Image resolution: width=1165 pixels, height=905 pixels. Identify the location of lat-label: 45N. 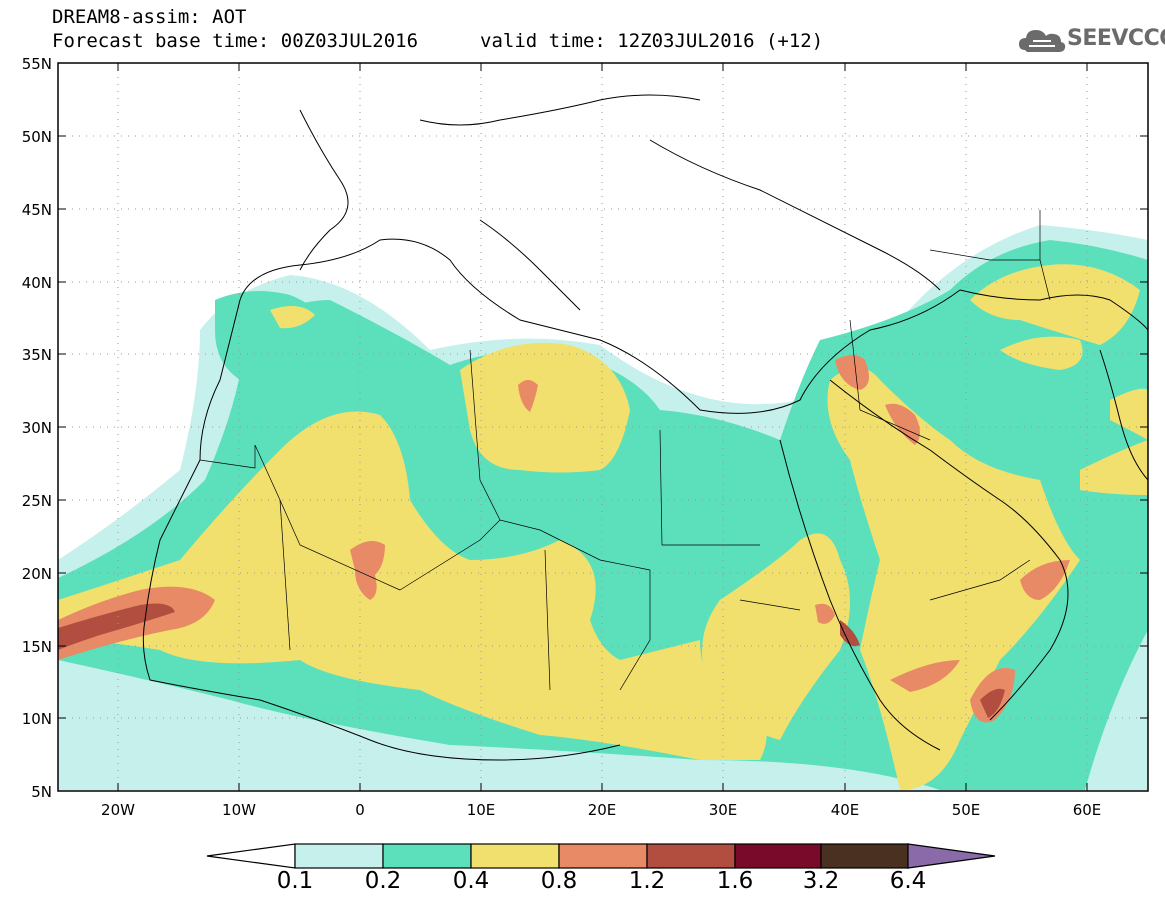
(36, 210).